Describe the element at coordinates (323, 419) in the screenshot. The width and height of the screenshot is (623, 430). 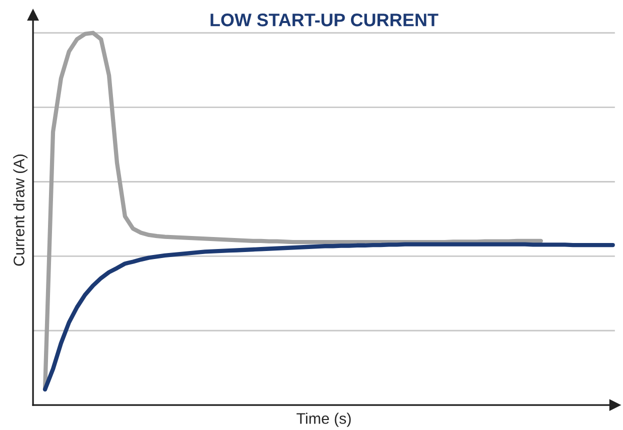
I see `x-axis-title: Time (s)` at that location.